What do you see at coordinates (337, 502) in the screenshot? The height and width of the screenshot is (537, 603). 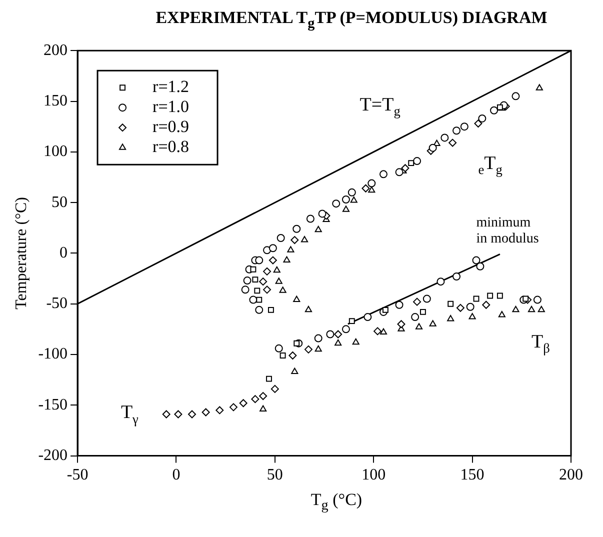 I see `x-axis-title: T$_{g}$ (°C)` at bounding box center [337, 502].